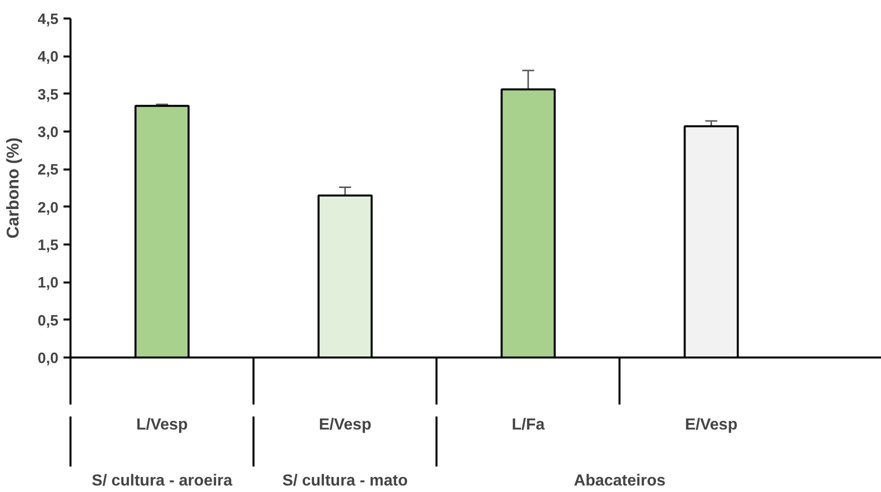 The height and width of the screenshot is (492, 881). Describe the element at coordinates (162, 425) in the screenshot. I see `x-tick-label: L/Vesp` at that location.